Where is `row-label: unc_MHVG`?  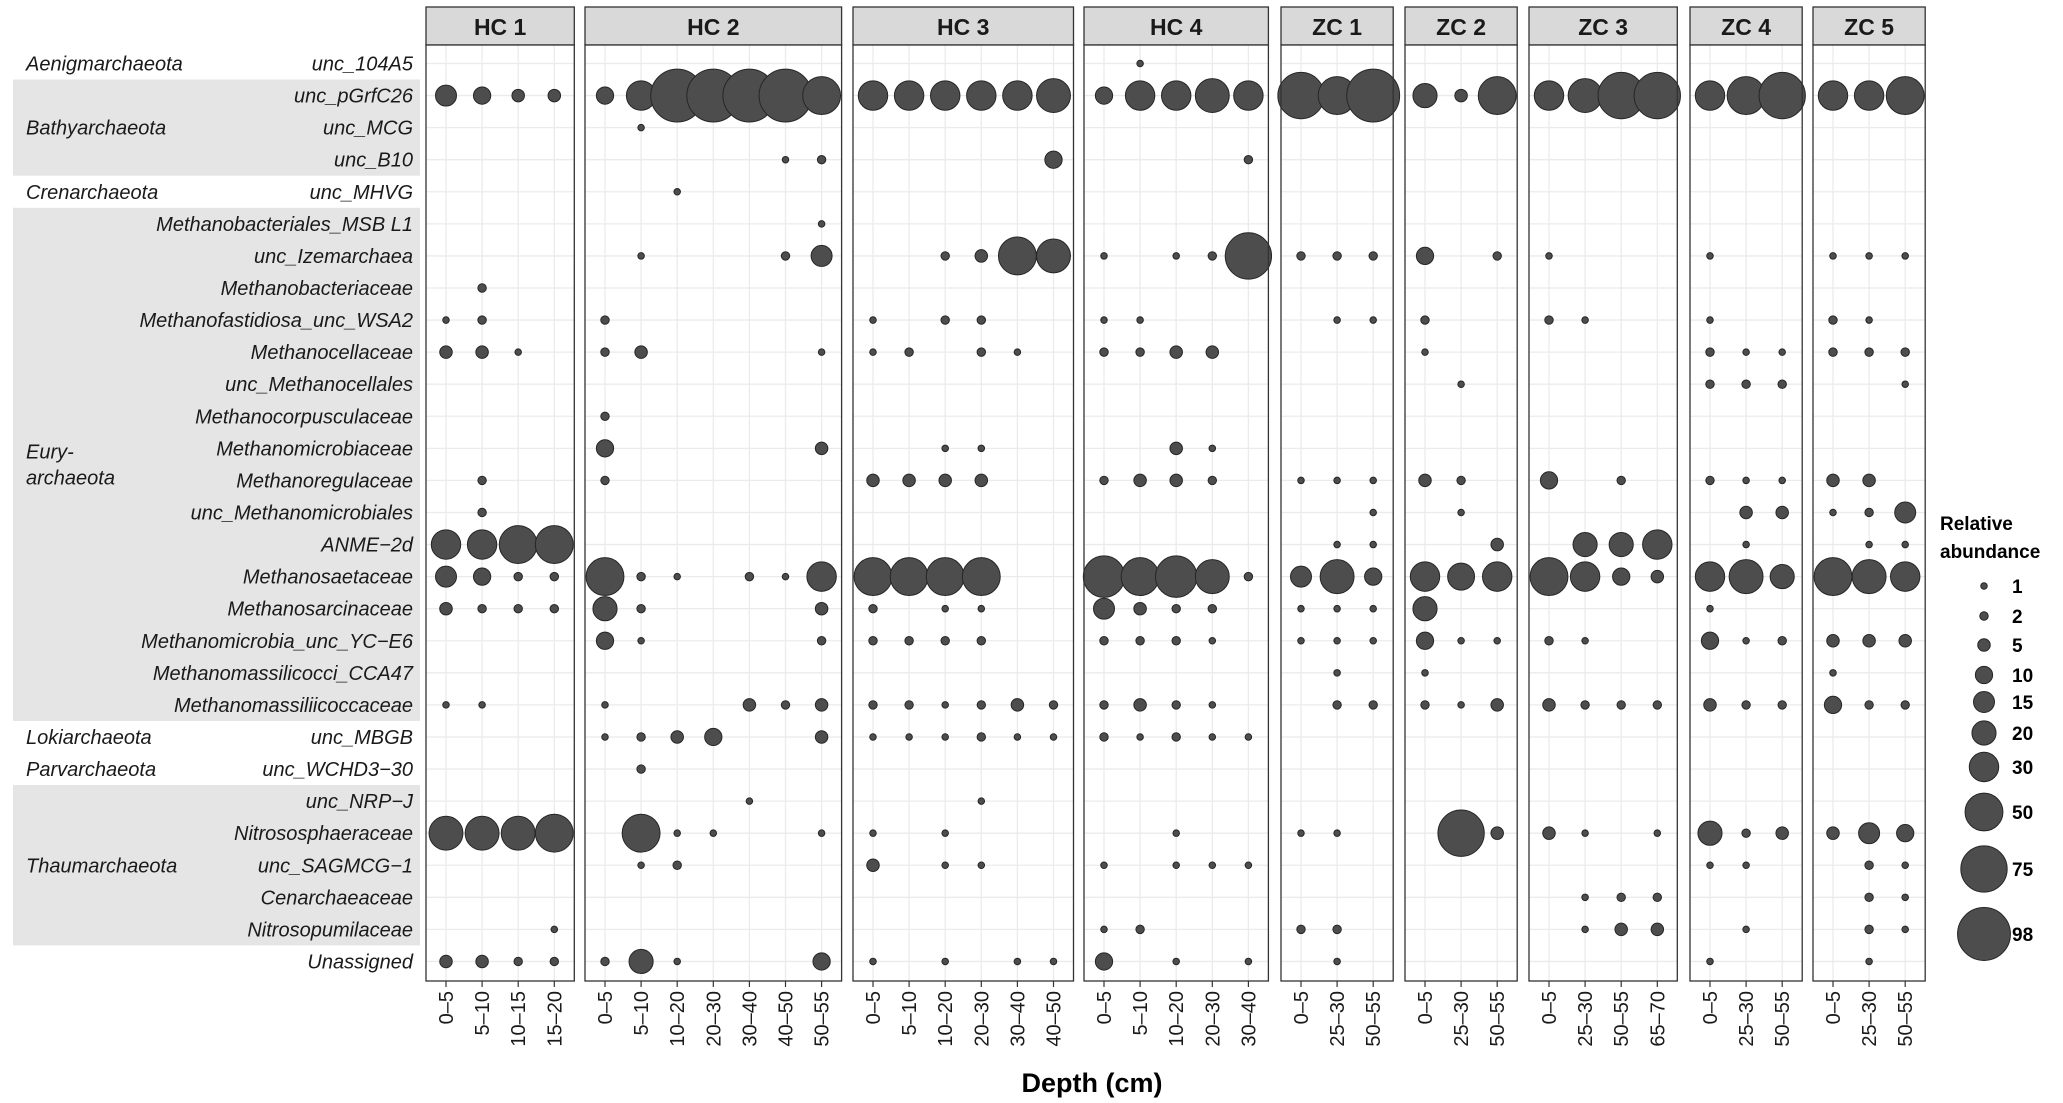 row-label: unc_MHVG is located at coordinates (361, 193).